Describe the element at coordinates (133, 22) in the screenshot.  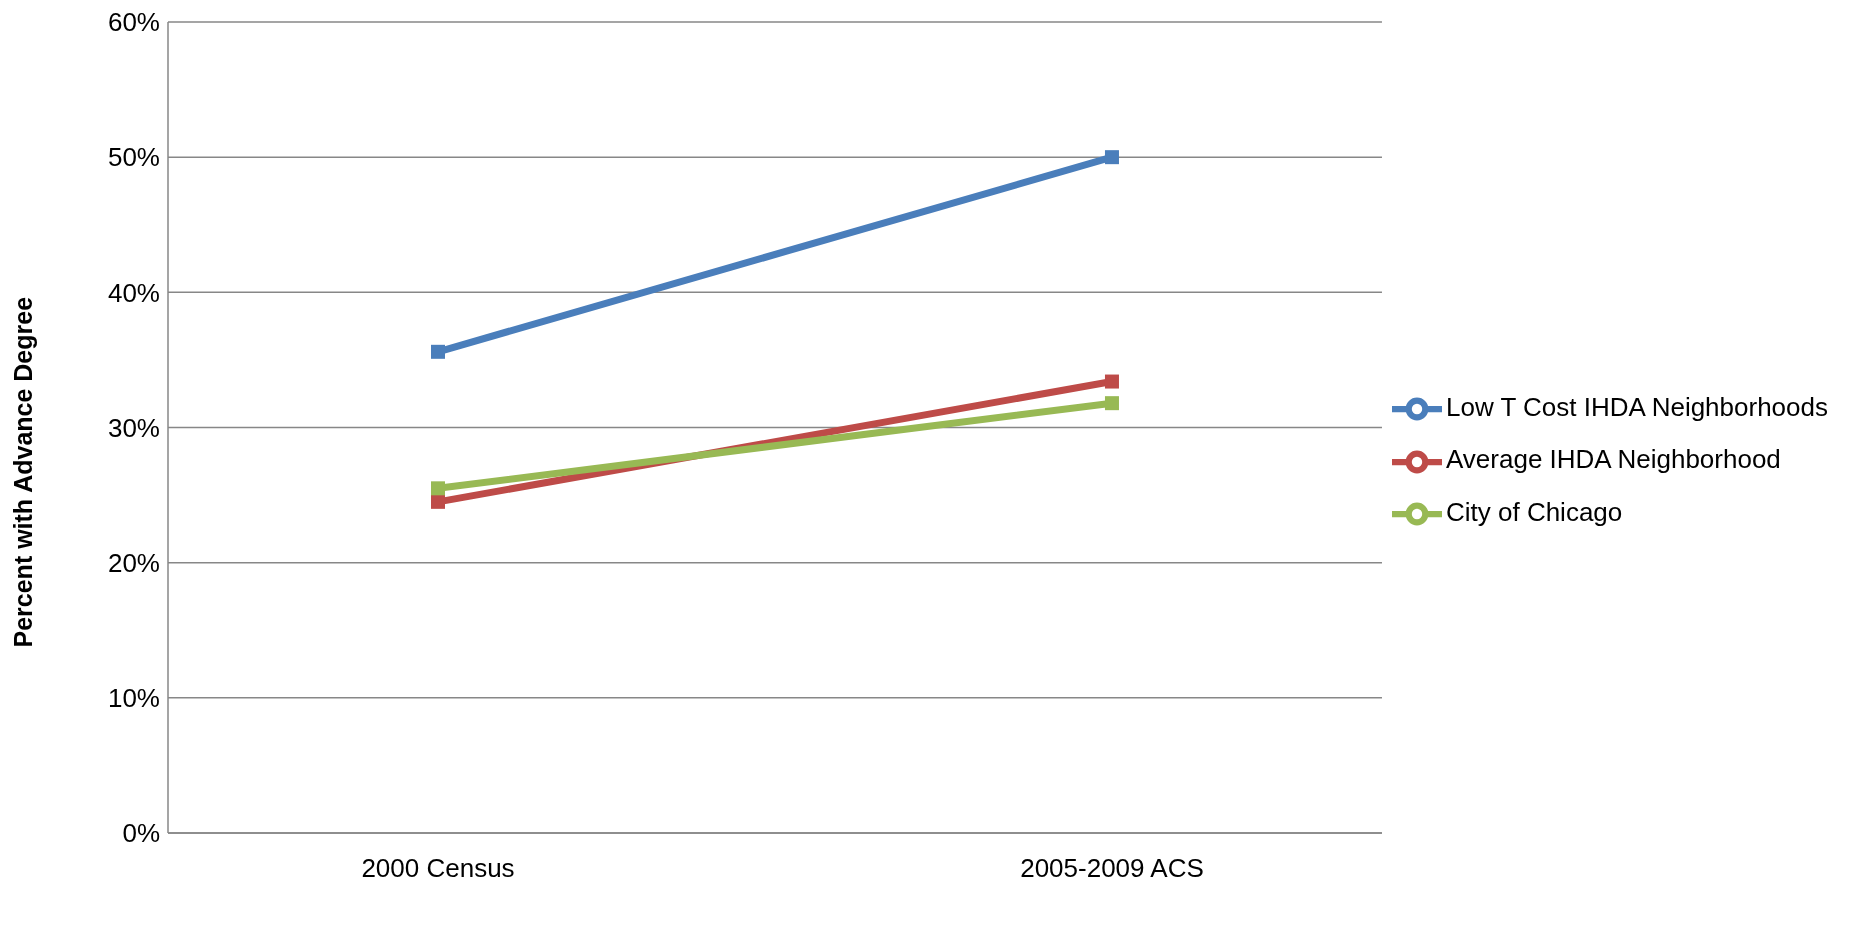
I see `y-tick-label: 60%` at that location.